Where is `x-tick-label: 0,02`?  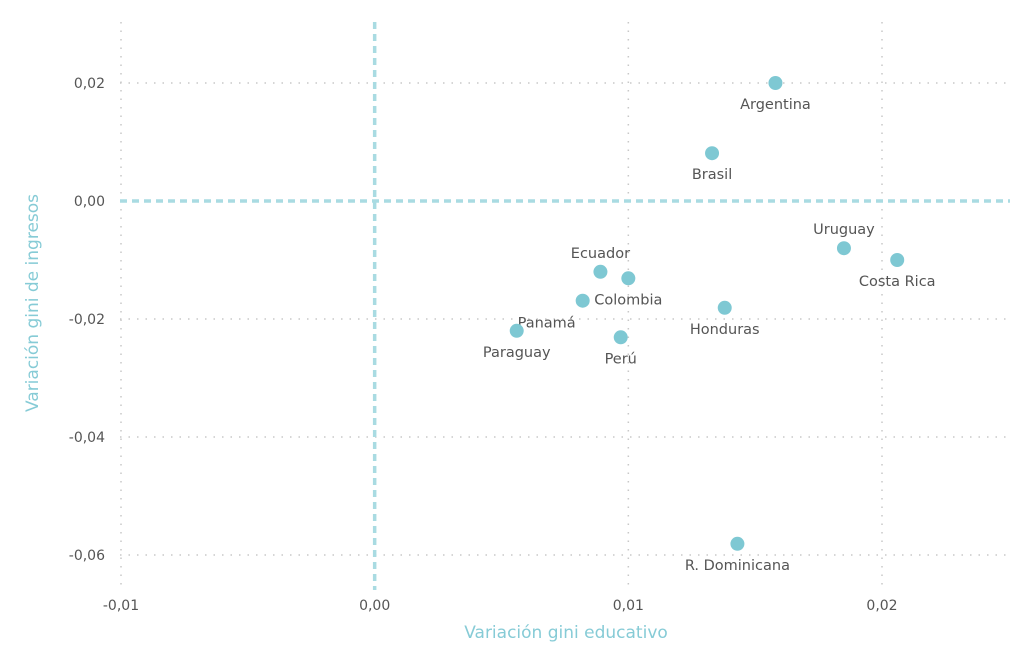
x-tick-label: 0,02 is located at coordinates (881, 606).